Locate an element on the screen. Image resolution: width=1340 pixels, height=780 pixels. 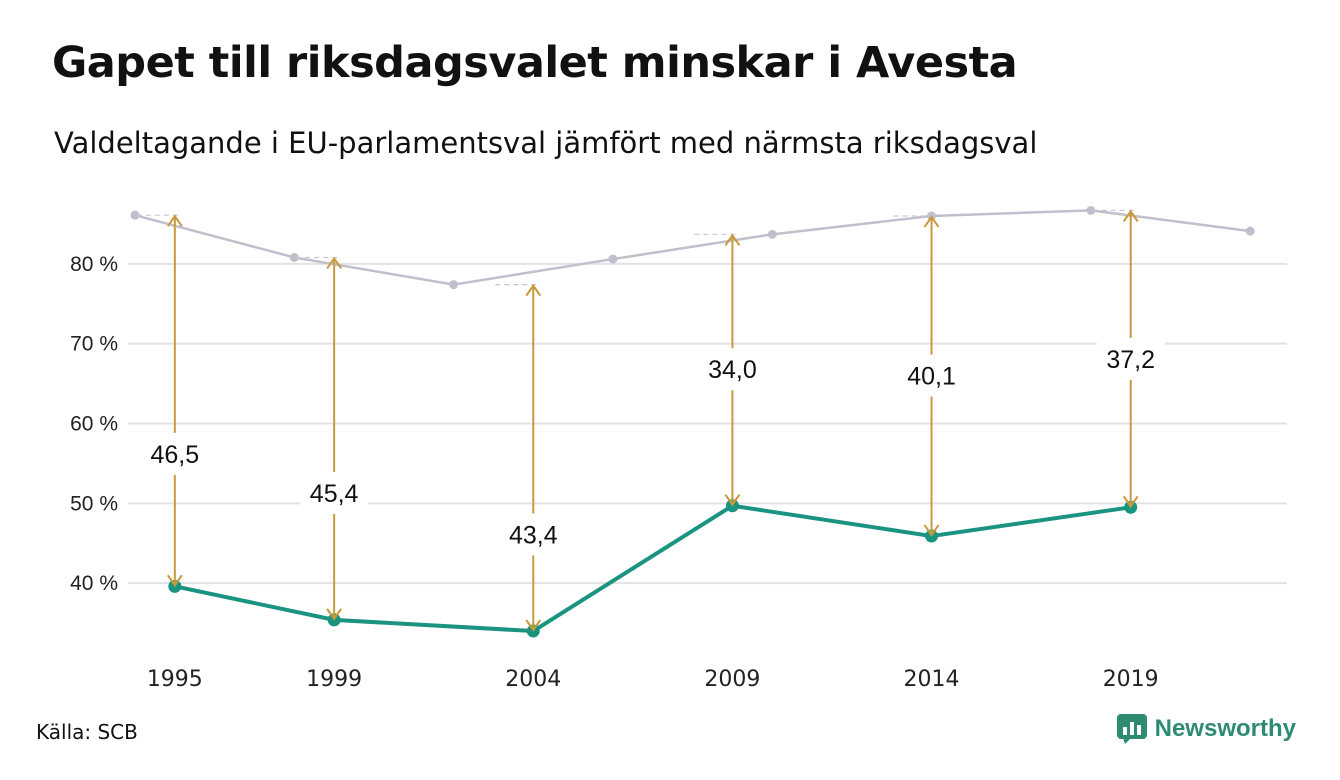
eu-series is located at coordinates (653, 568).